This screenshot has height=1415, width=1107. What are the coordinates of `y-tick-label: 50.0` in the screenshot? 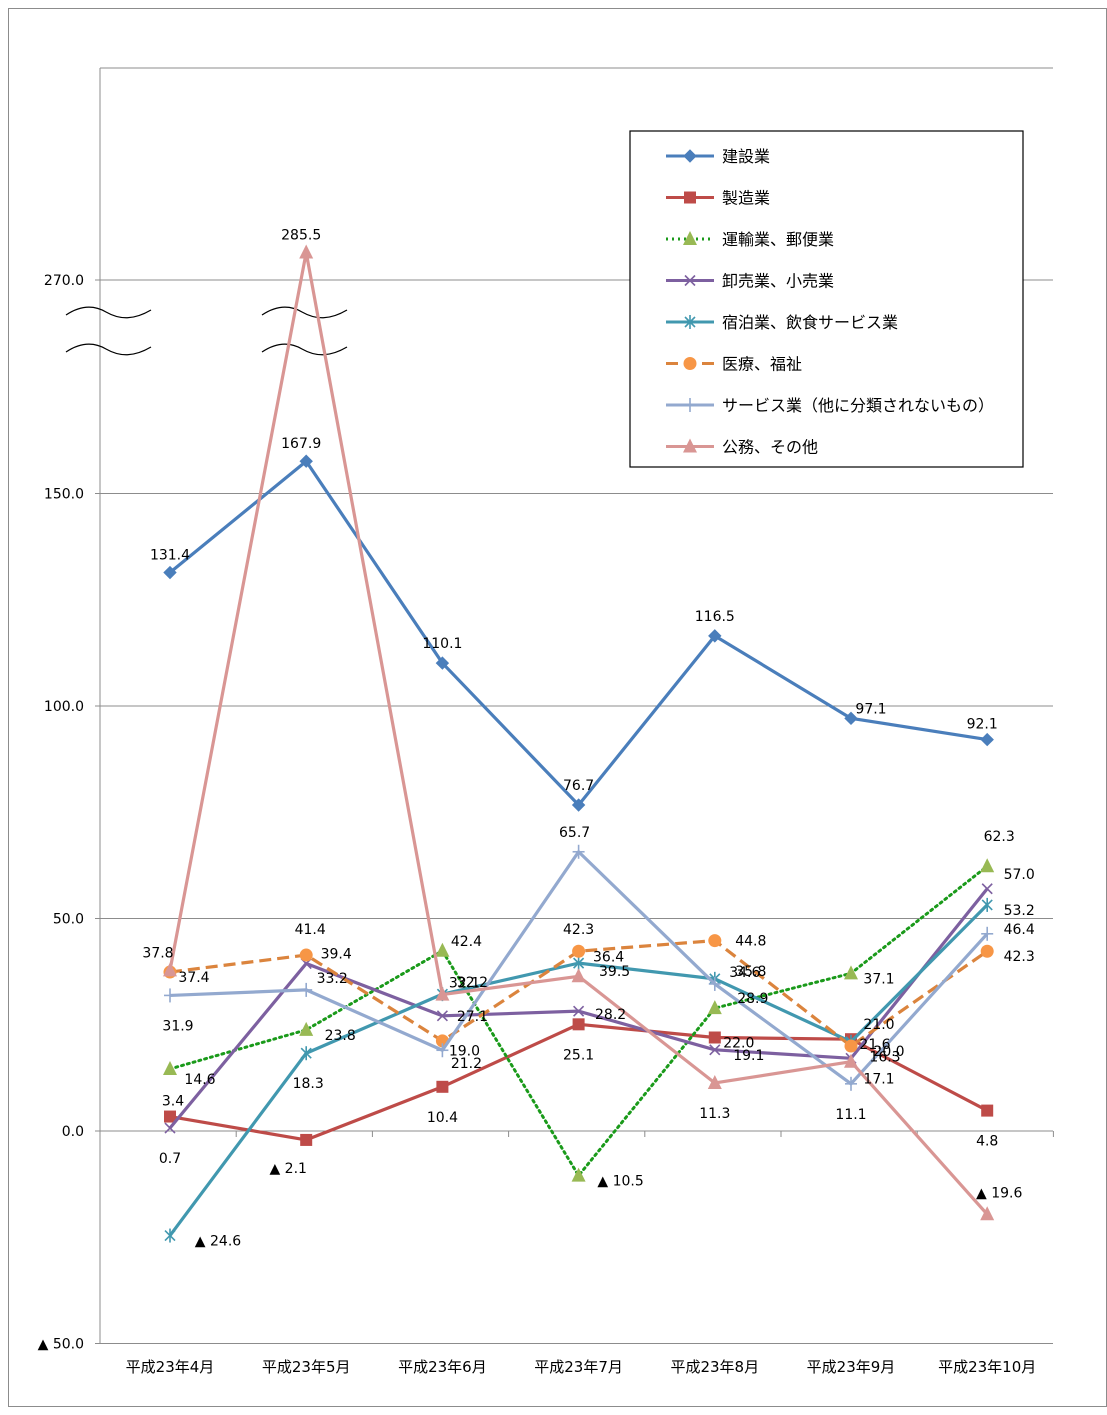 It's located at (68, 920).